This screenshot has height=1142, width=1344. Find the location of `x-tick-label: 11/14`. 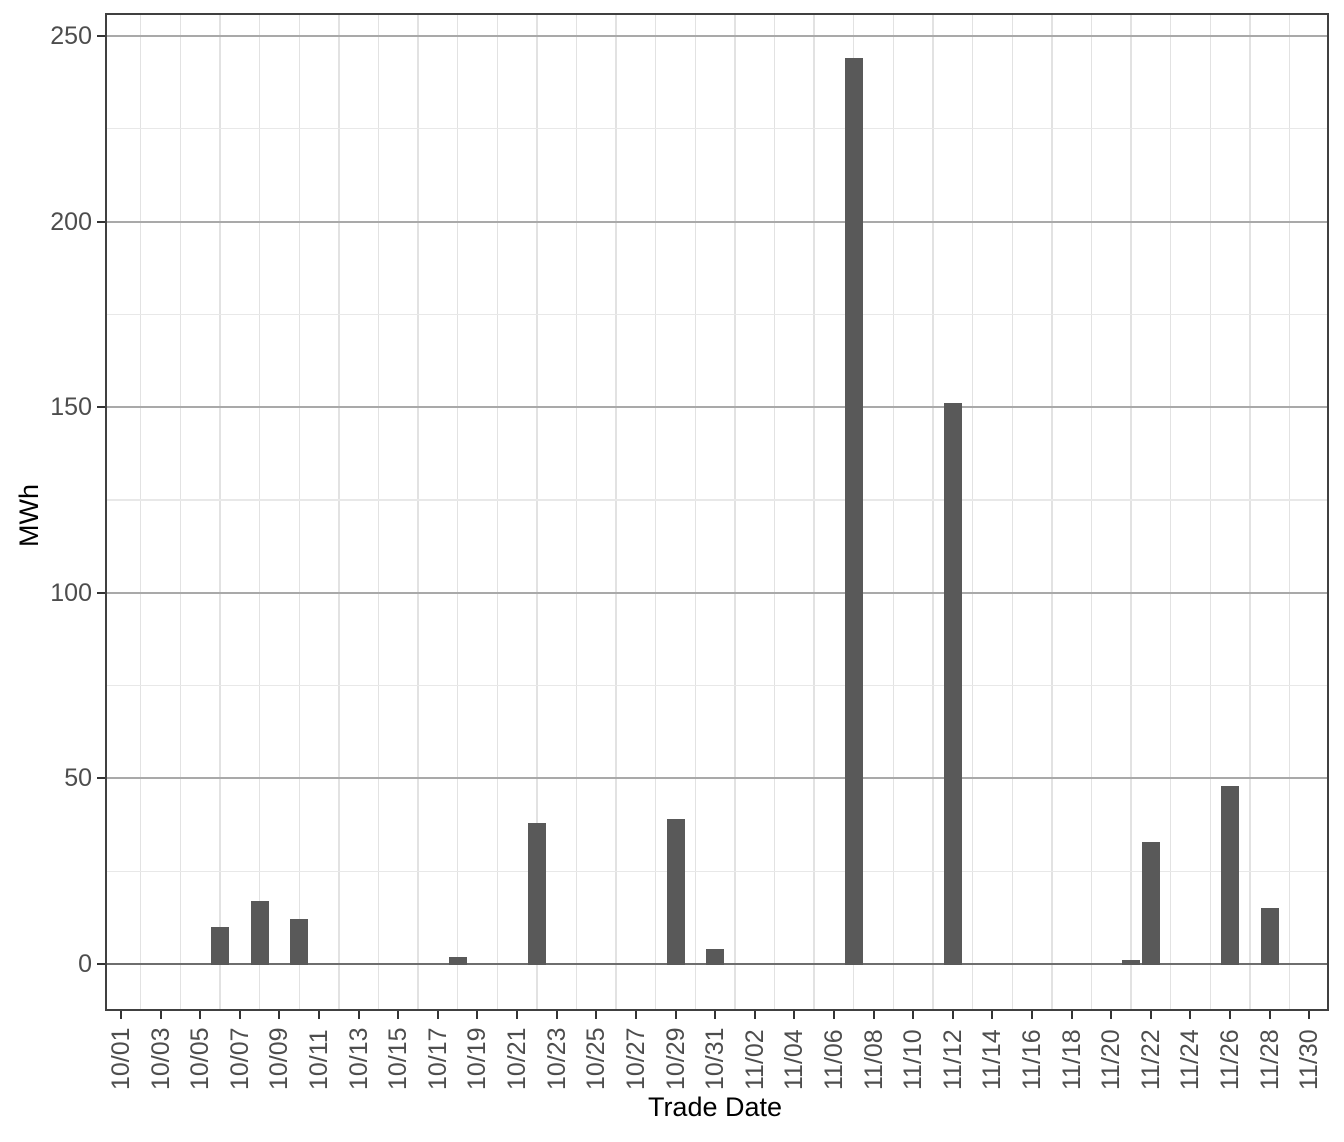

x-tick-label: 11/14 is located at coordinates (992, 1059).